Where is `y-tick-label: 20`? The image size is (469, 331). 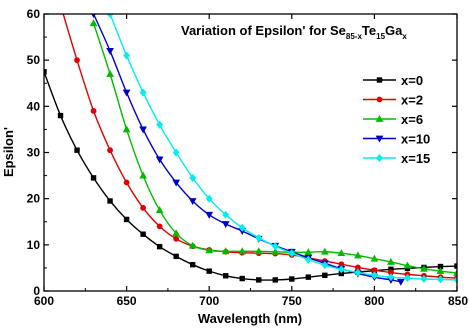
y-tick-label: 20 is located at coordinates (34, 199).